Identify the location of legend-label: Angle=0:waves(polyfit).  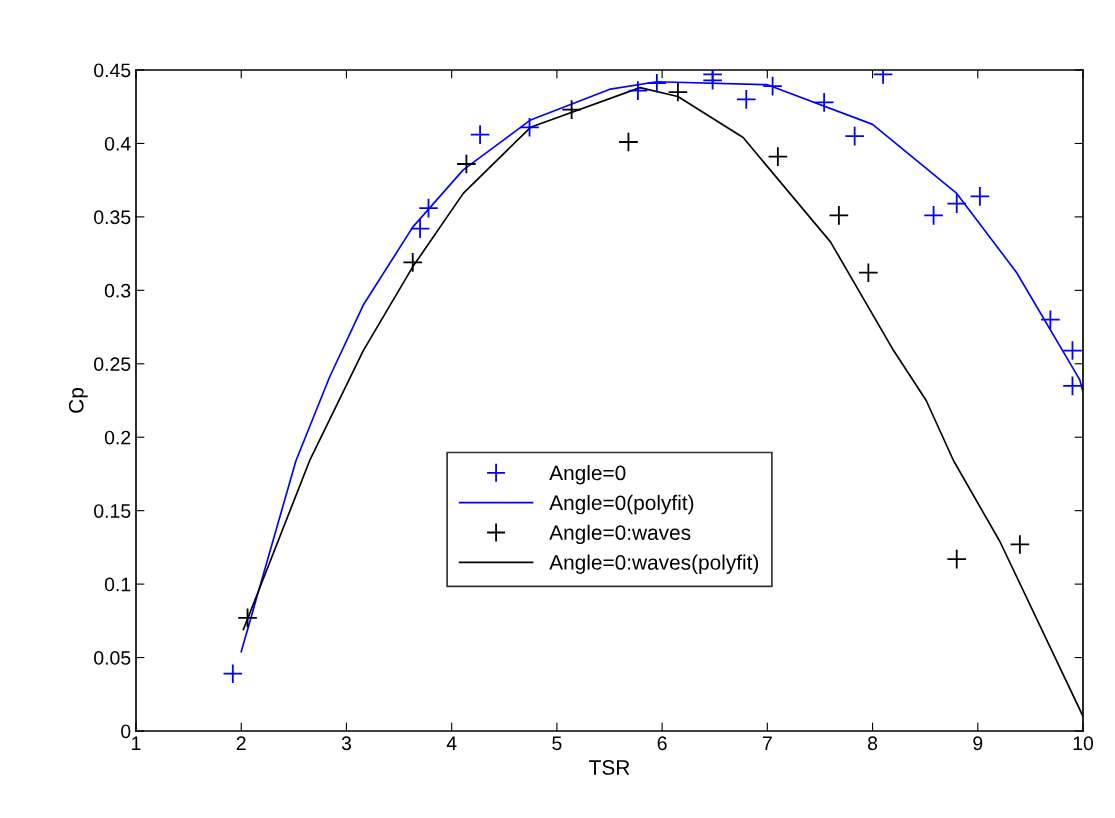
(654, 564).